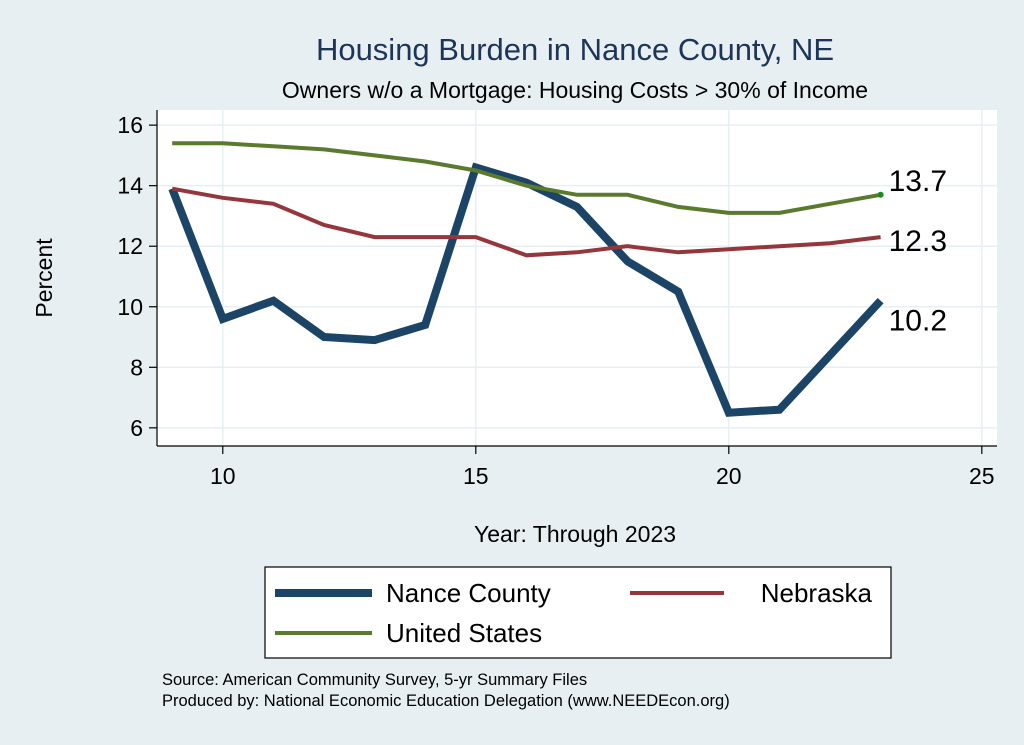  I want to click on legend-box, so click(578, 612).